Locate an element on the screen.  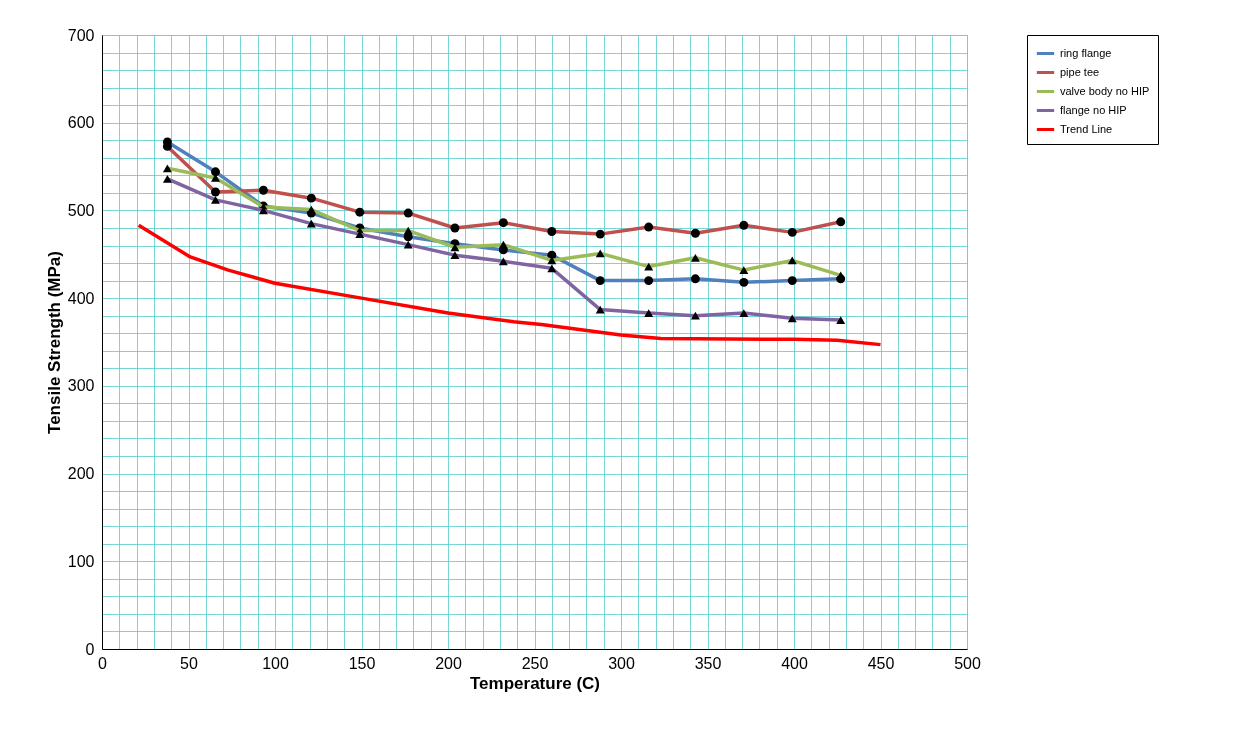
x-tick-label: 200 is located at coordinates (448, 663).